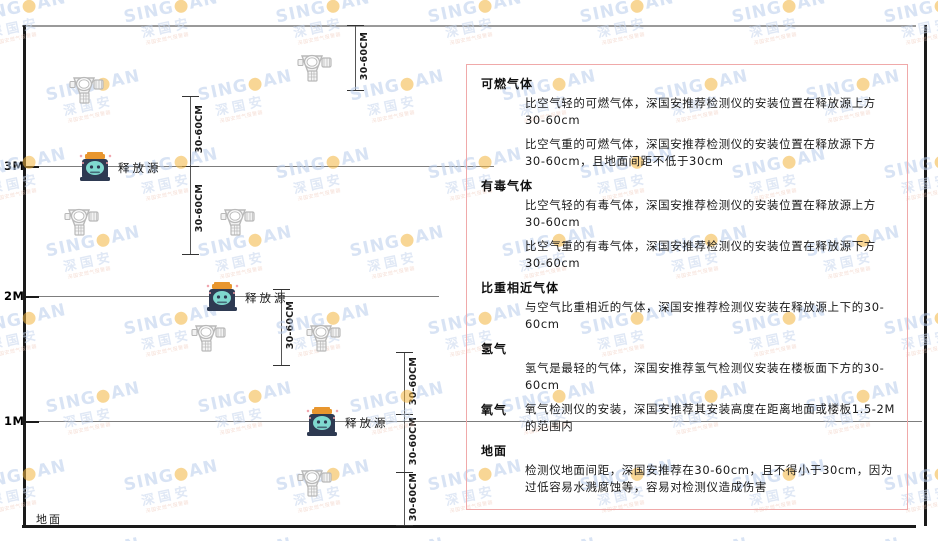 This screenshot has width=938, height=541. What do you see at coordinates (239, 296) in the screenshot?
I see `level-line-2m` at bounding box center [239, 296].